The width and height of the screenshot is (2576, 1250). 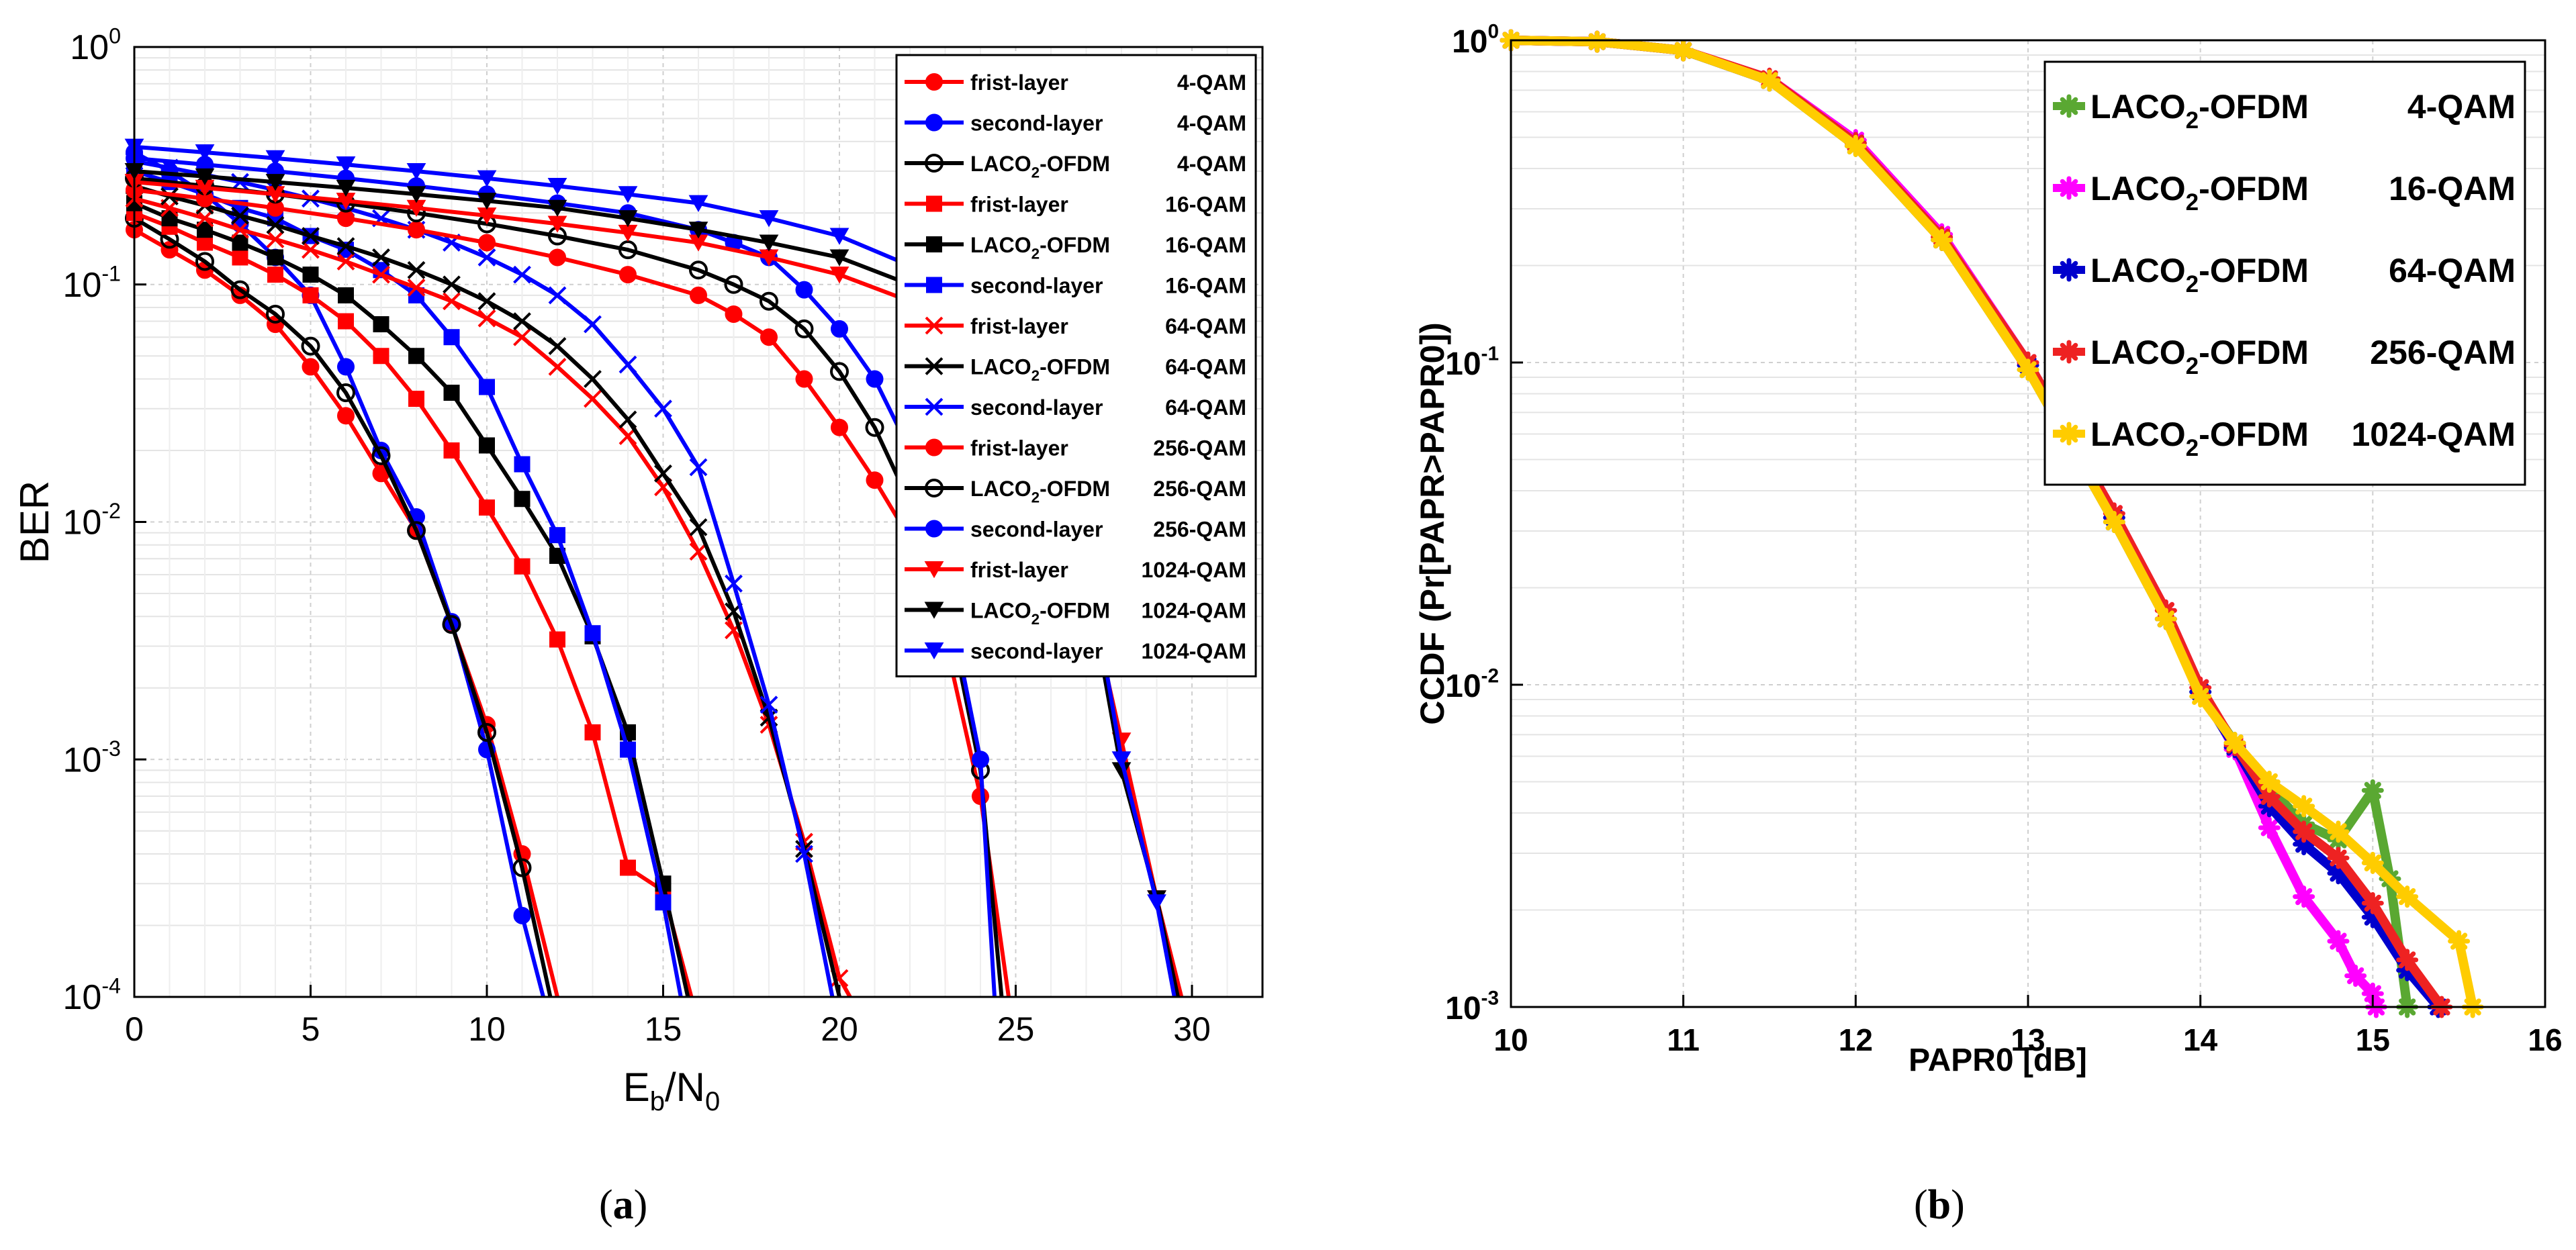 I want to click on legend-name-2-part1: 2, so click(x=1035, y=173).